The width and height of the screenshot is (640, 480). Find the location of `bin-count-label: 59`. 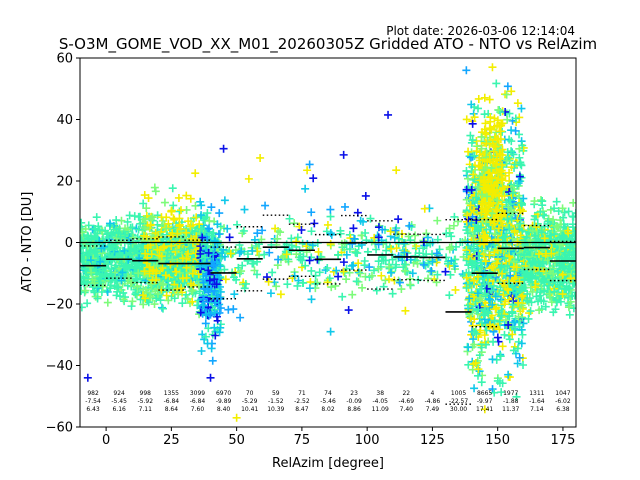

bin-count-label: 59 is located at coordinates (276, 393).